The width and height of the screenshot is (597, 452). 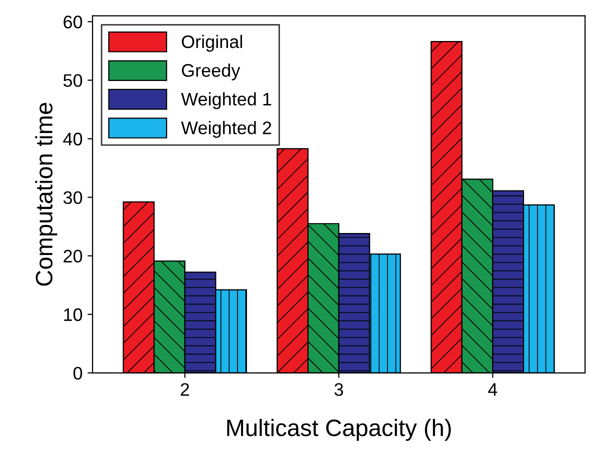 I want to click on y-tick-label: 10, so click(x=73, y=315).